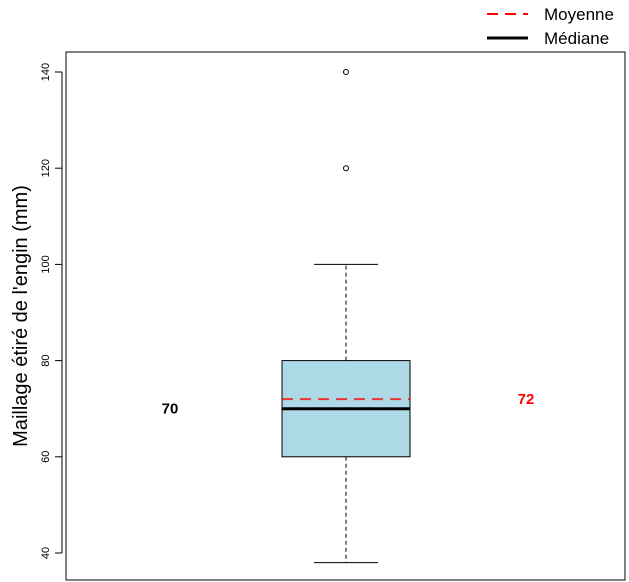 The width and height of the screenshot is (629, 582). I want to click on legend-median-label: Médiane, so click(576, 38).